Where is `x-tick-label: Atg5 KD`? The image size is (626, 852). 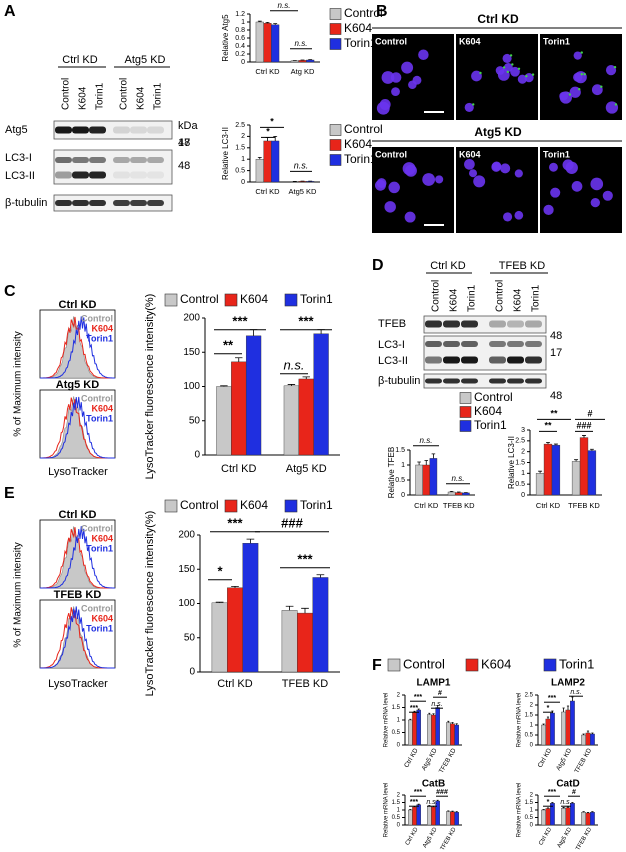 x-tick-label: Atg5 KD is located at coordinates (306, 469).